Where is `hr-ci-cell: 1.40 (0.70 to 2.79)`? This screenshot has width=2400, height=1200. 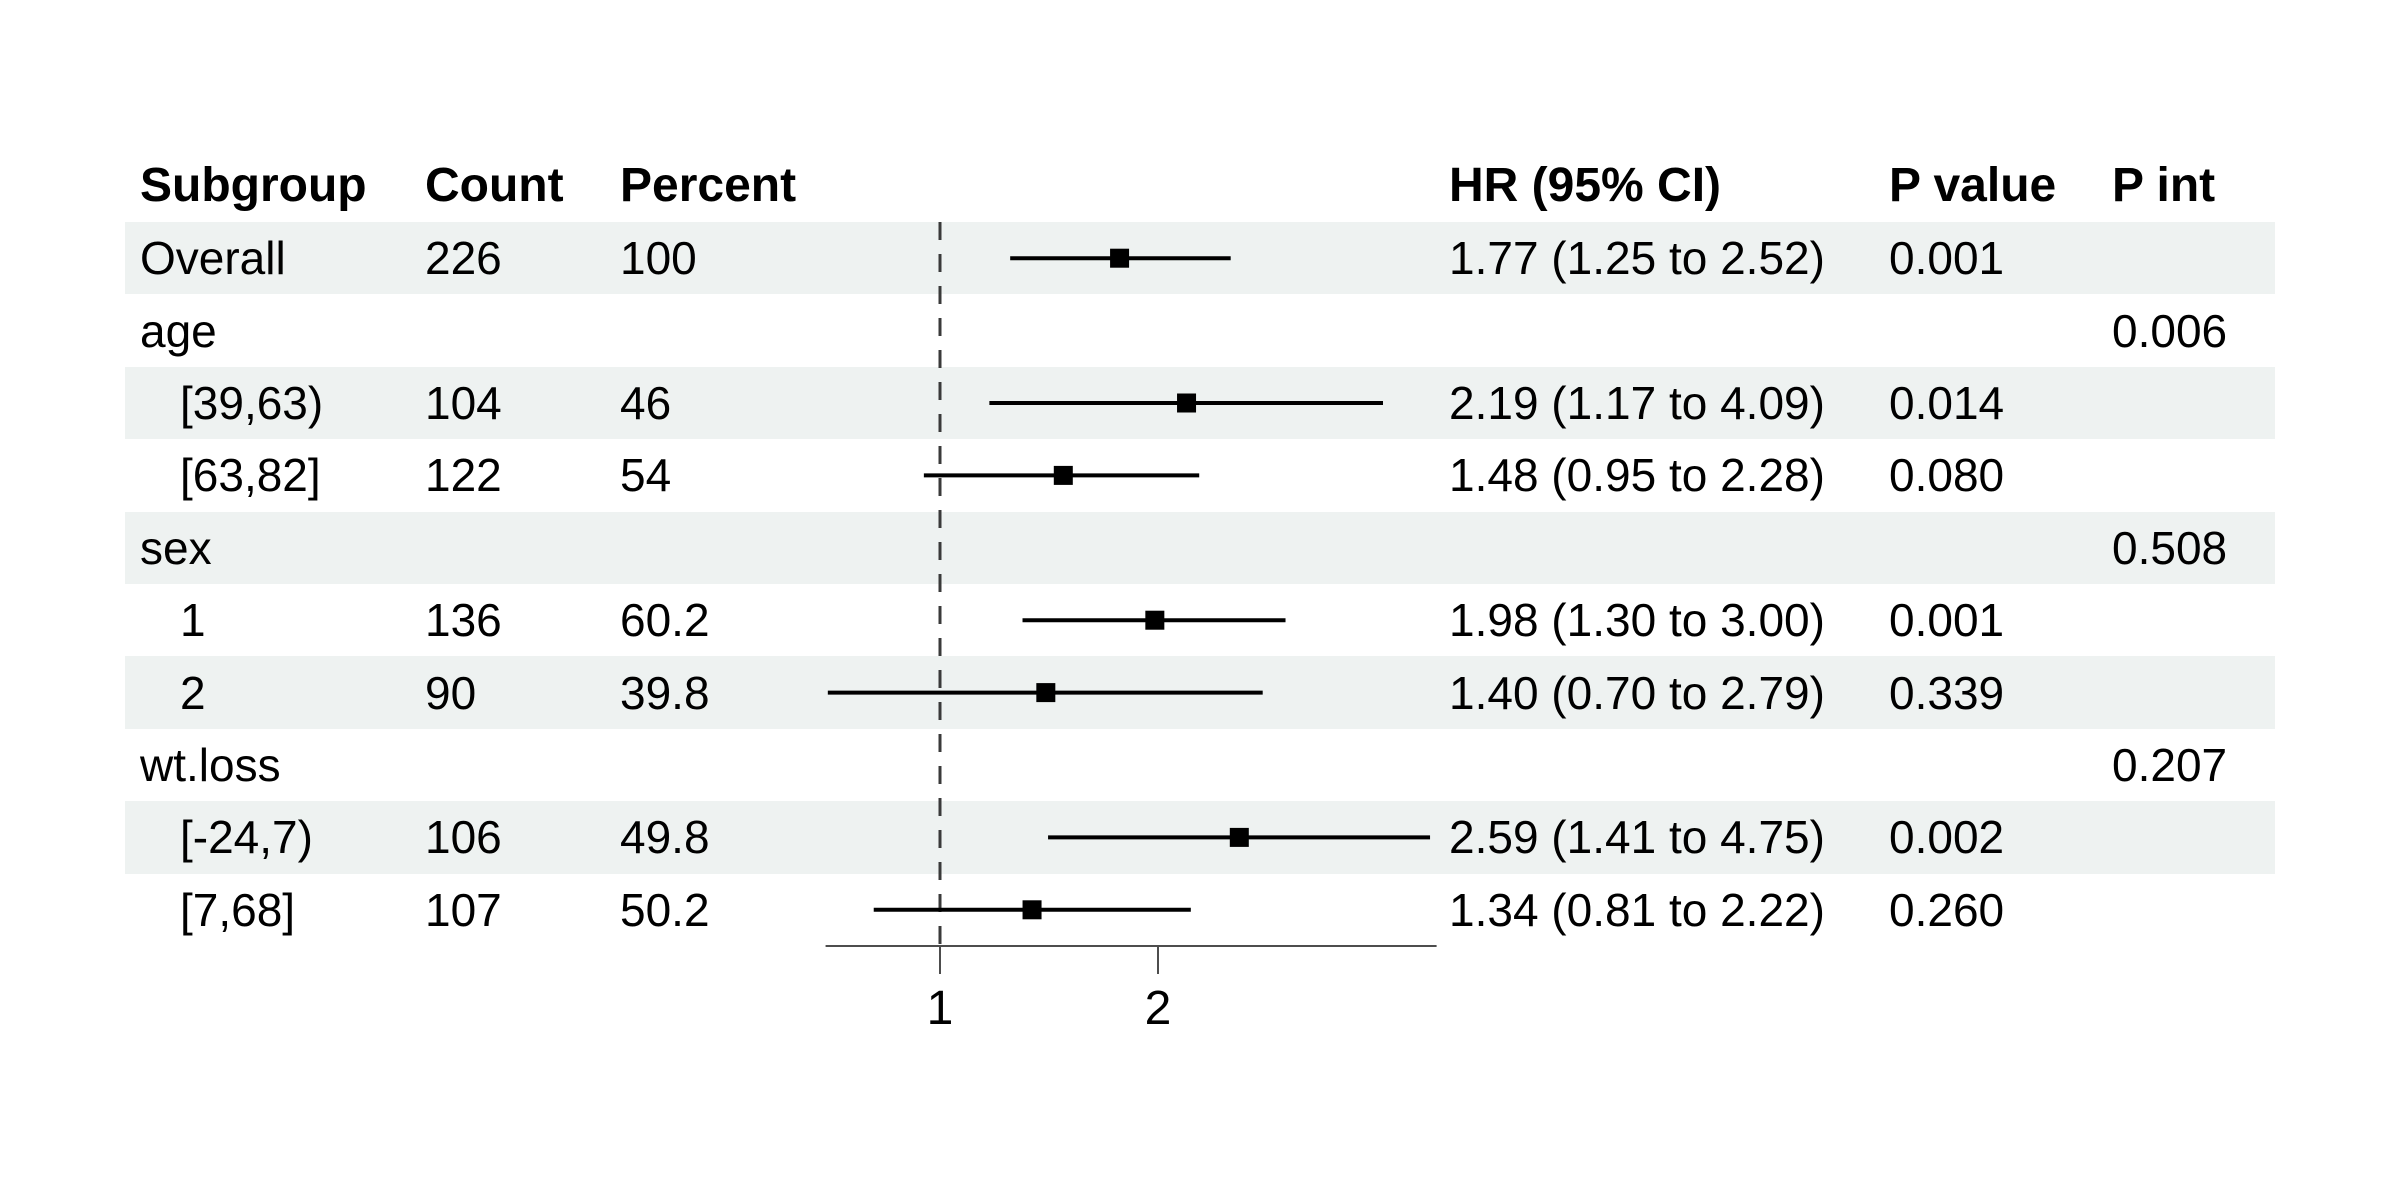
hr-ci-cell: 1.40 (0.70 to 2.79) is located at coordinates (1637, 692).